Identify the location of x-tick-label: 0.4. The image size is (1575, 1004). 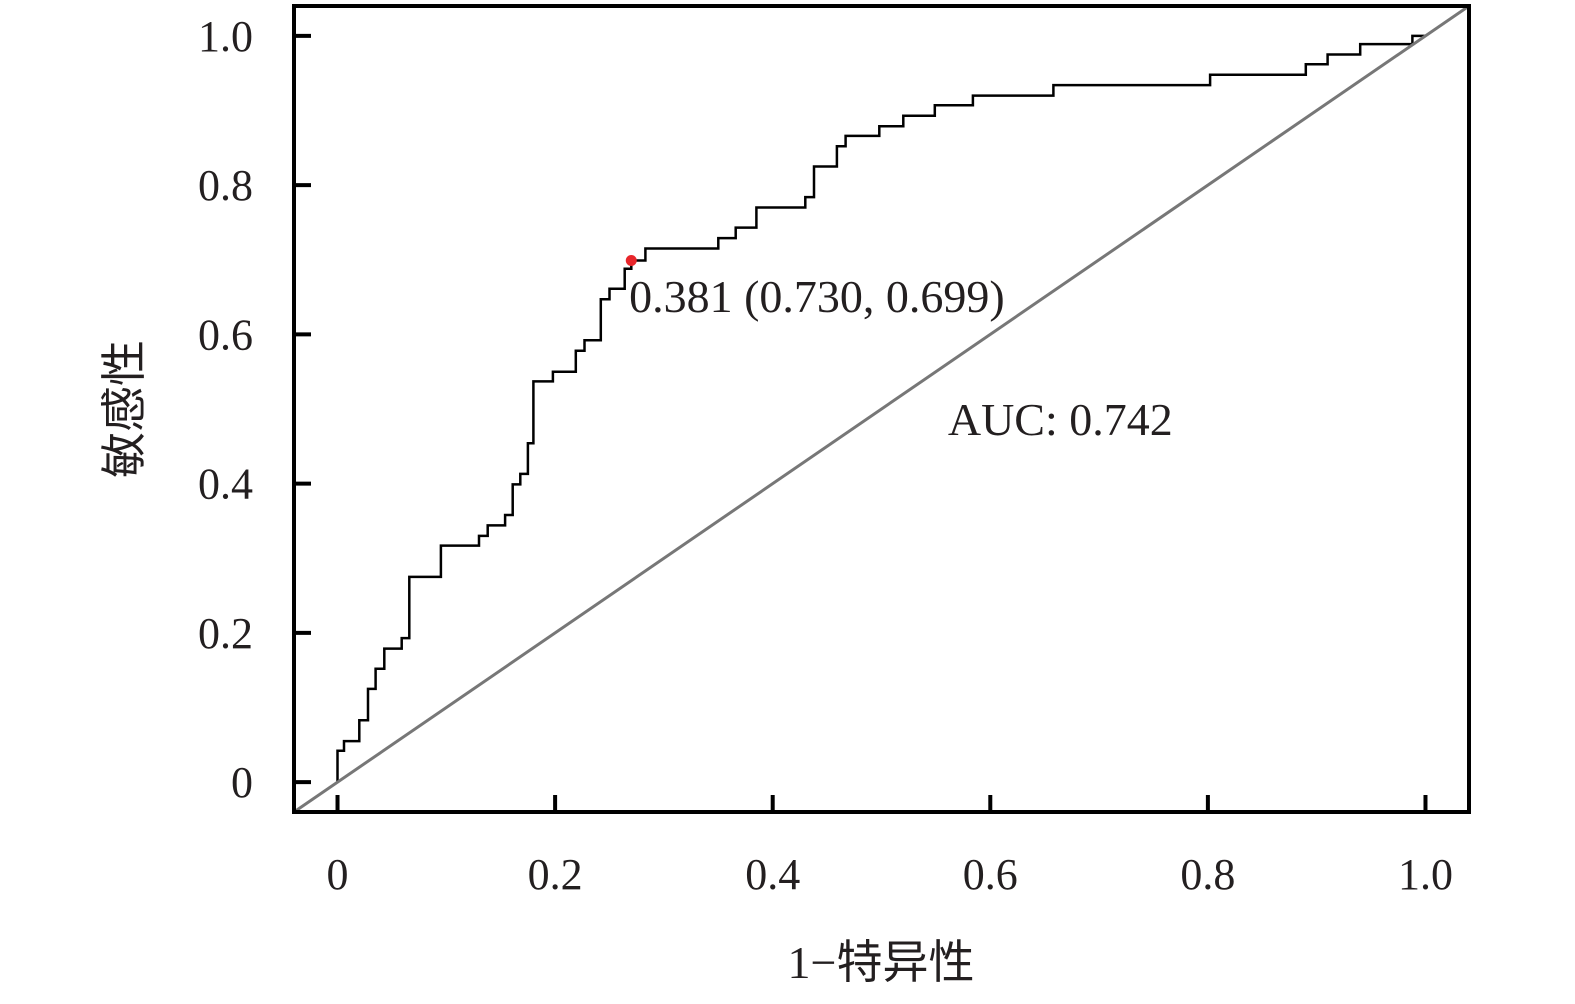
(772, 874).